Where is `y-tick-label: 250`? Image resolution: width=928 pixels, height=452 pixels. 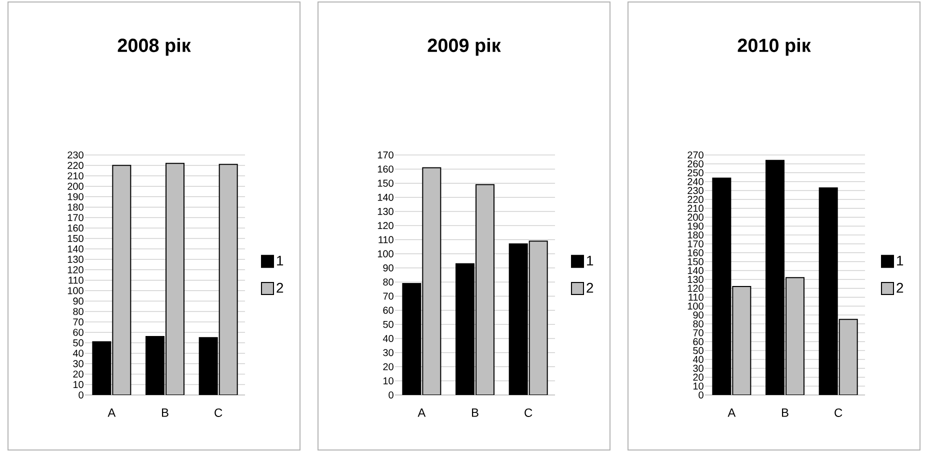 y-tick-label: 250 is located at coordinates (696, 172).